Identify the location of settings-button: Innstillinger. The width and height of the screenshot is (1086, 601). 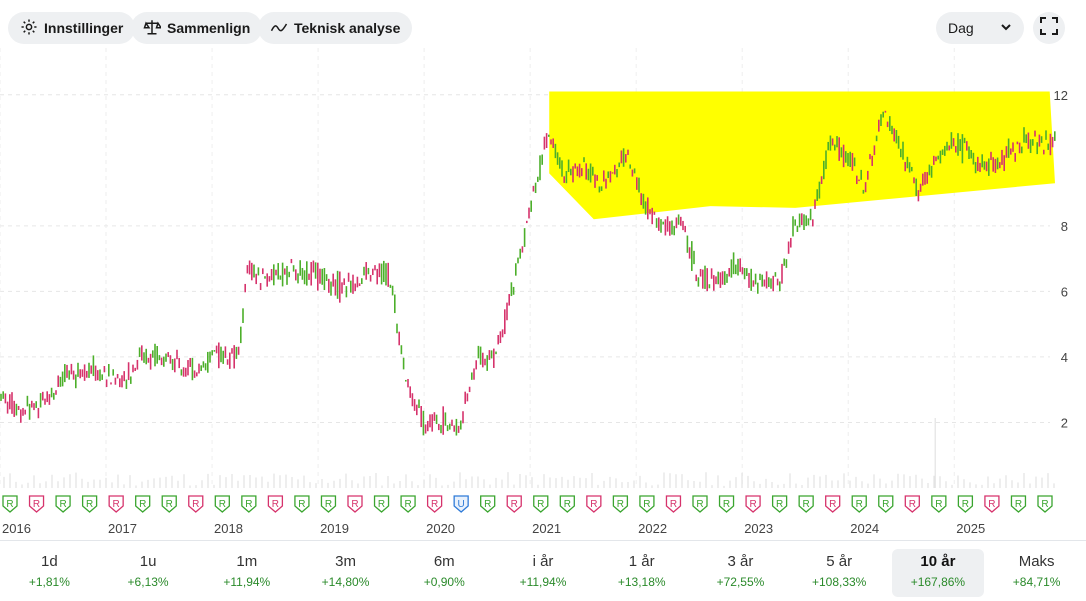
(72, 28).